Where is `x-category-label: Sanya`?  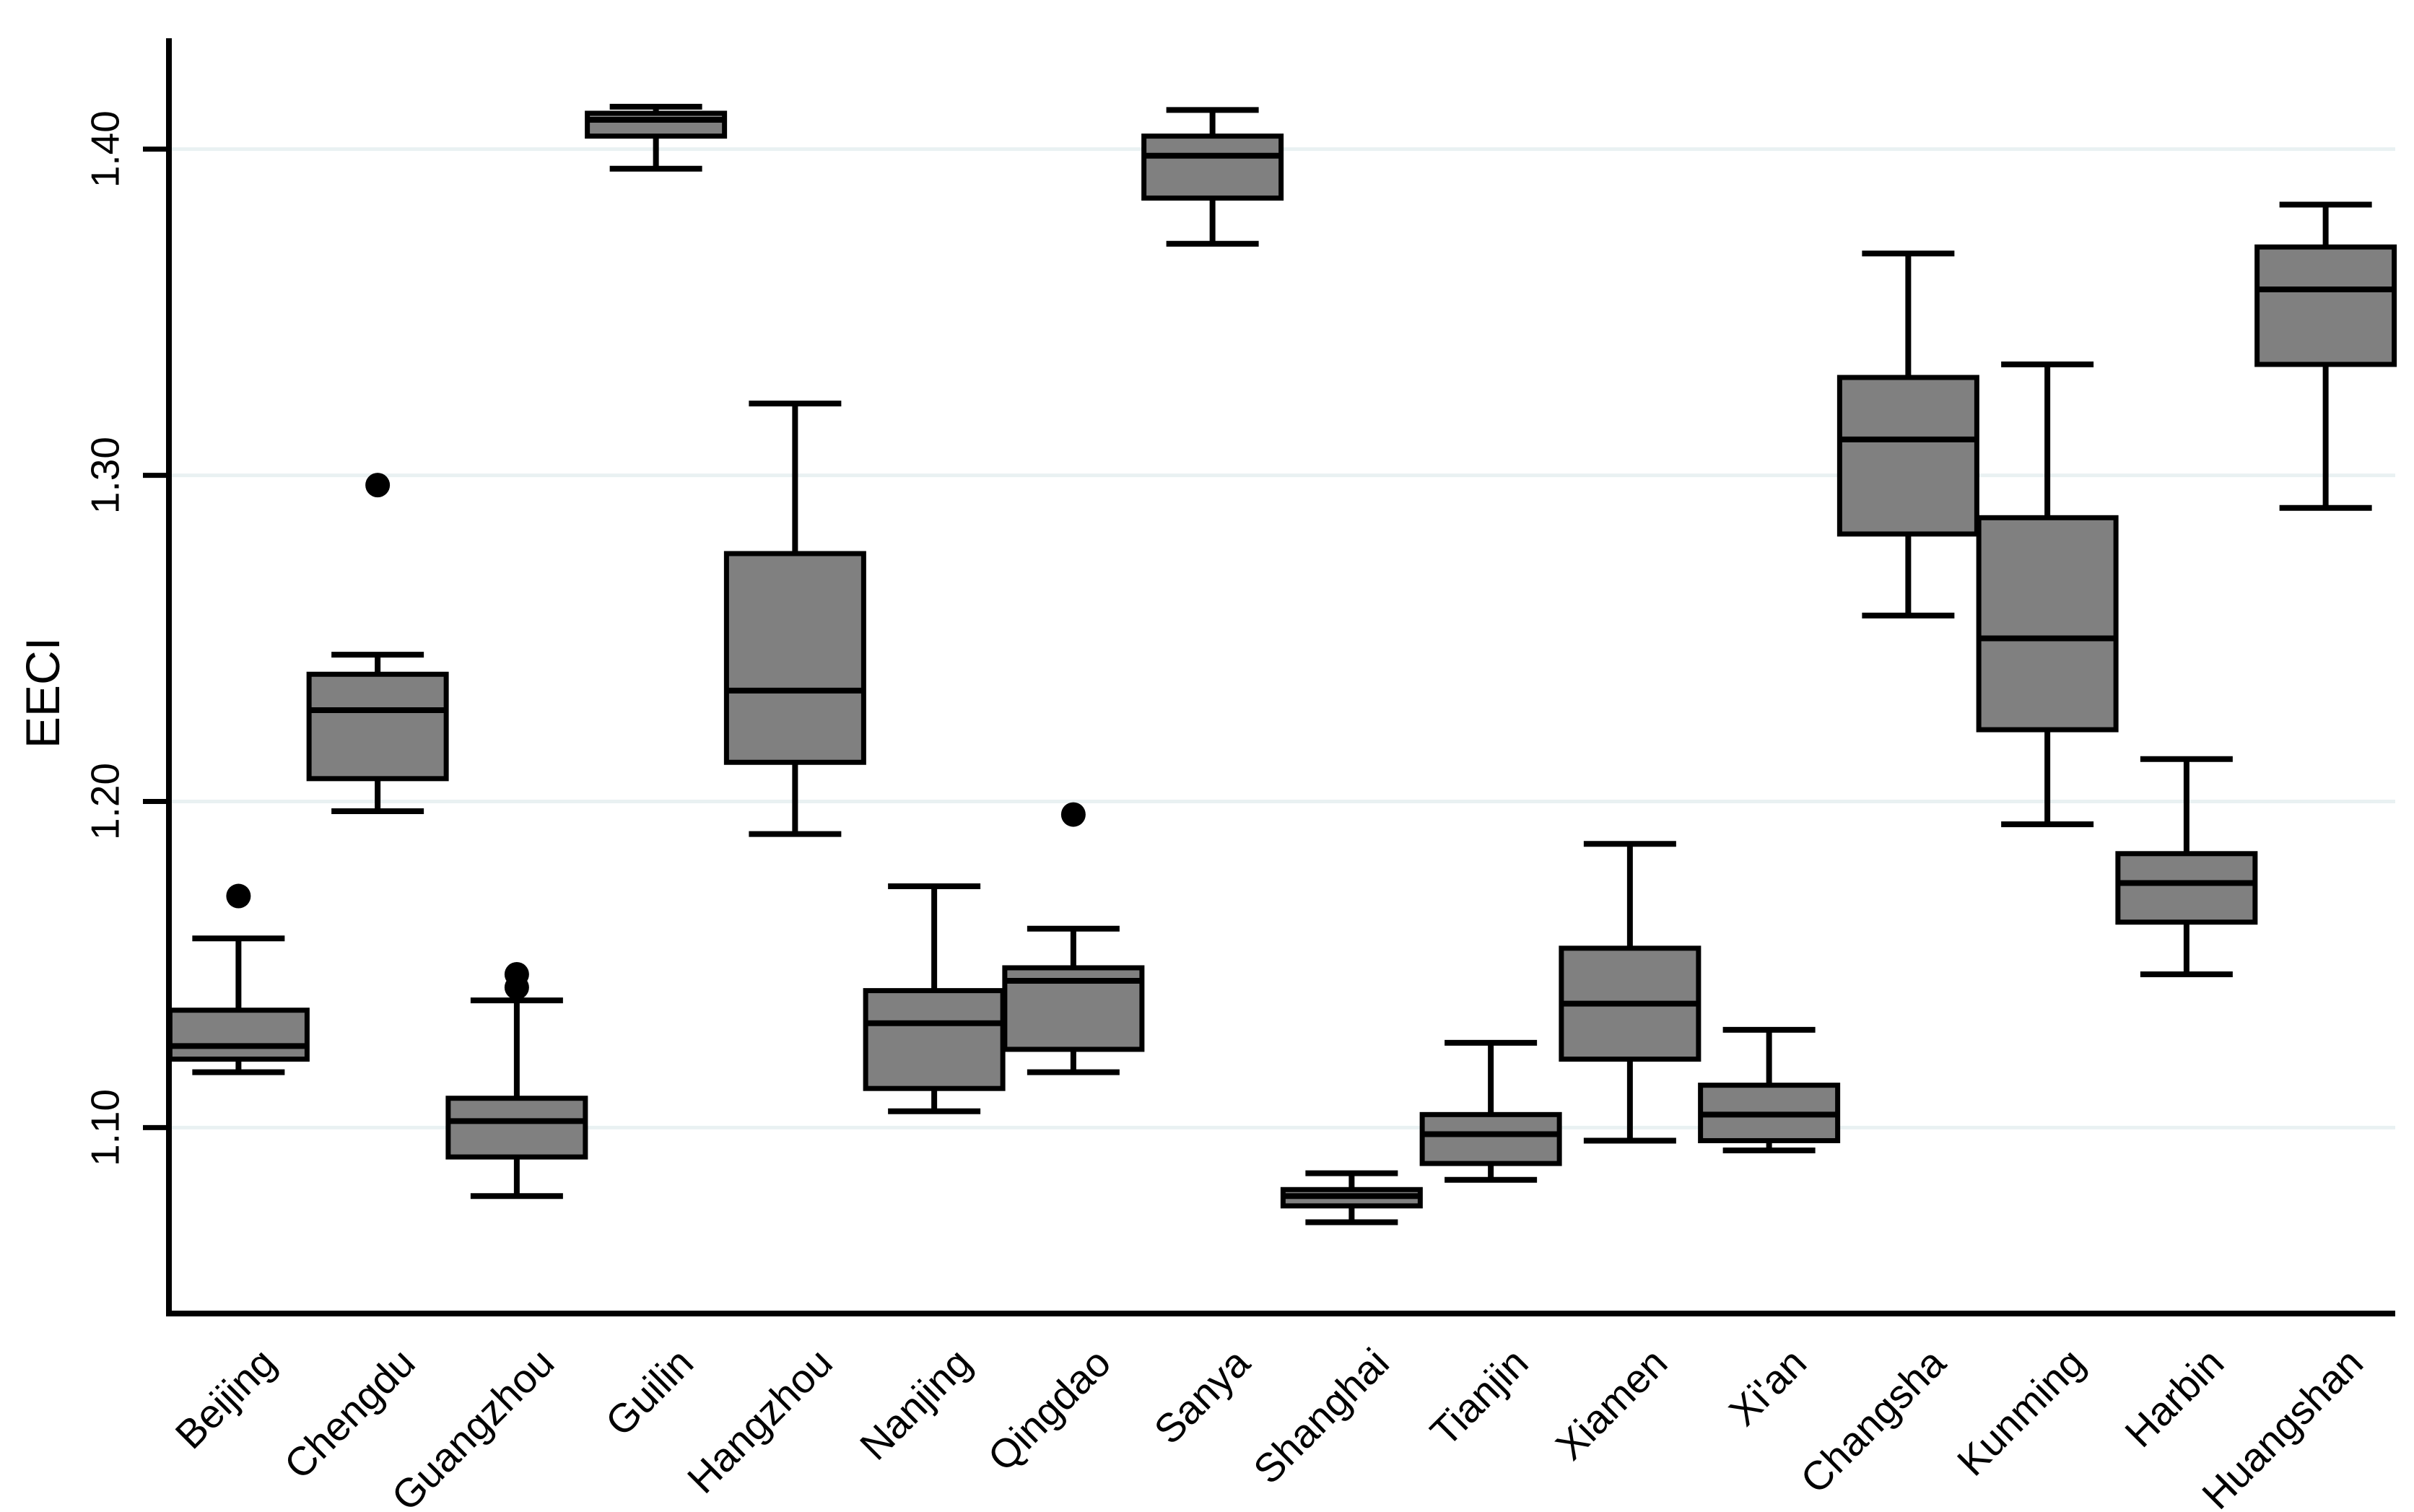
x-category-label: Sanya is located at coordinates (1201, 1395).